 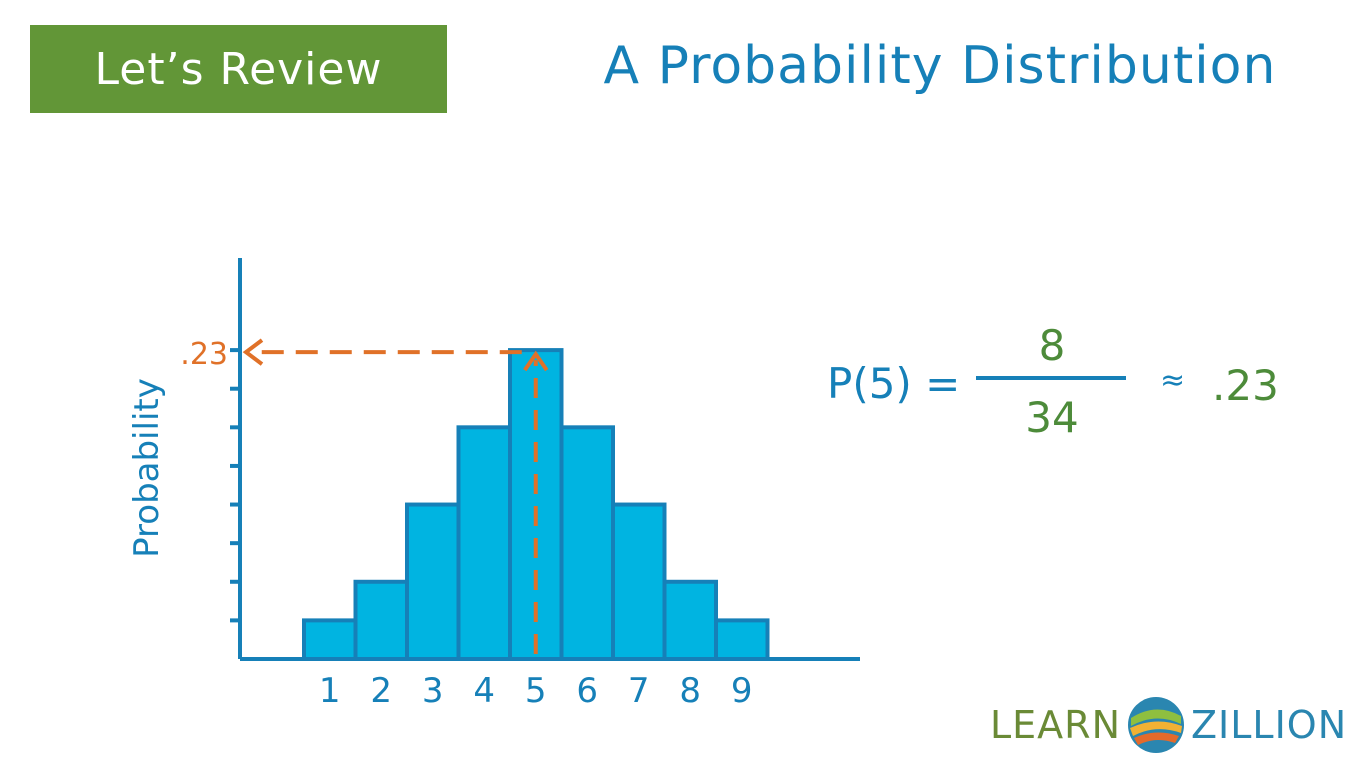 What do you see at coordinates (940, 66) in the screenshot?
I see `slide-title: A Probability Distribution` at bounding box center [940, 66].